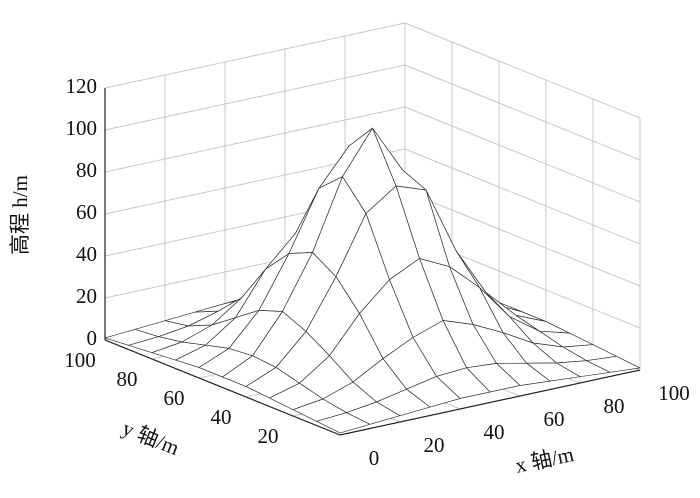 This screenshot has width=700, height=498. What do you see at coordinates (268, 436) in the screenshot?
I see `y-tick-label: 20` at bounding box center [268, 436].